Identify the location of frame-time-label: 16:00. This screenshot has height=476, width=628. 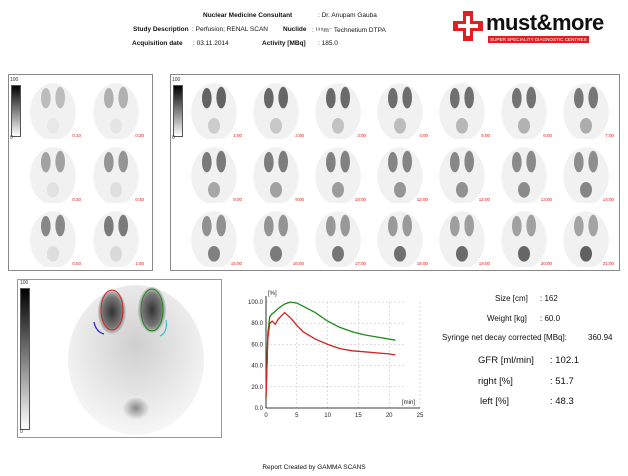
(298, 263).